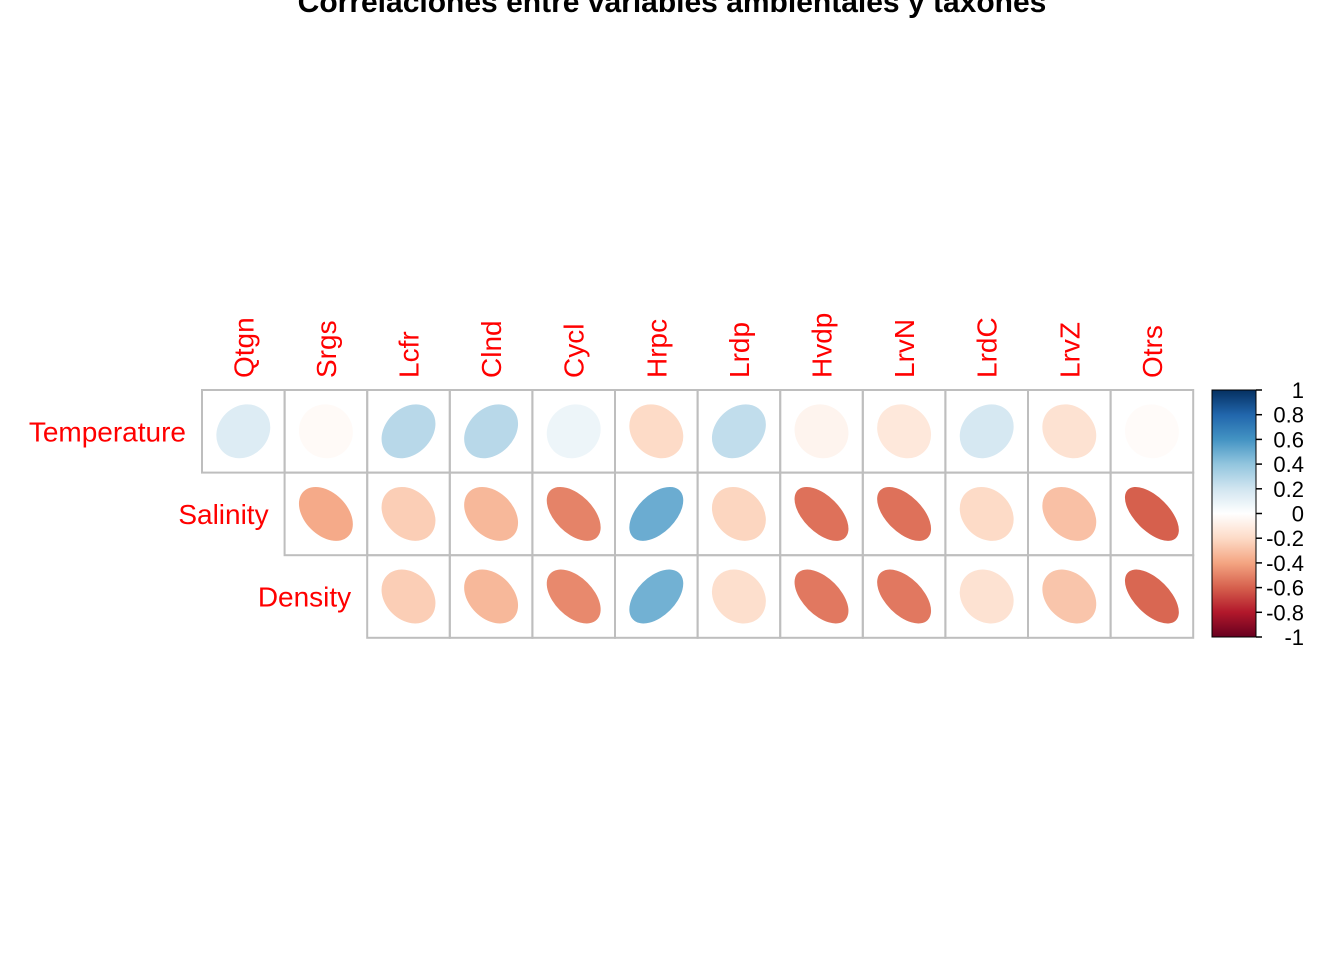 Image resolution: width=1344 pixels, height=960 pixels. I want to click on colorbar, so click(1234, 513).